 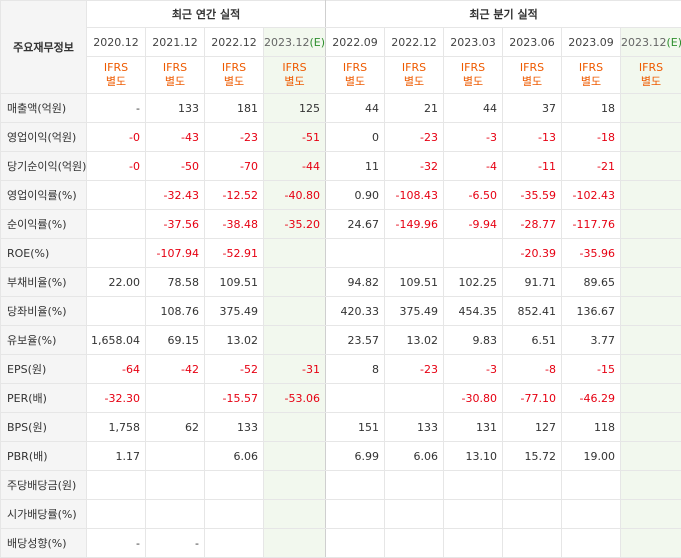 I want to click on table-row: 주당배당금(원), so click(x=341, y=485).